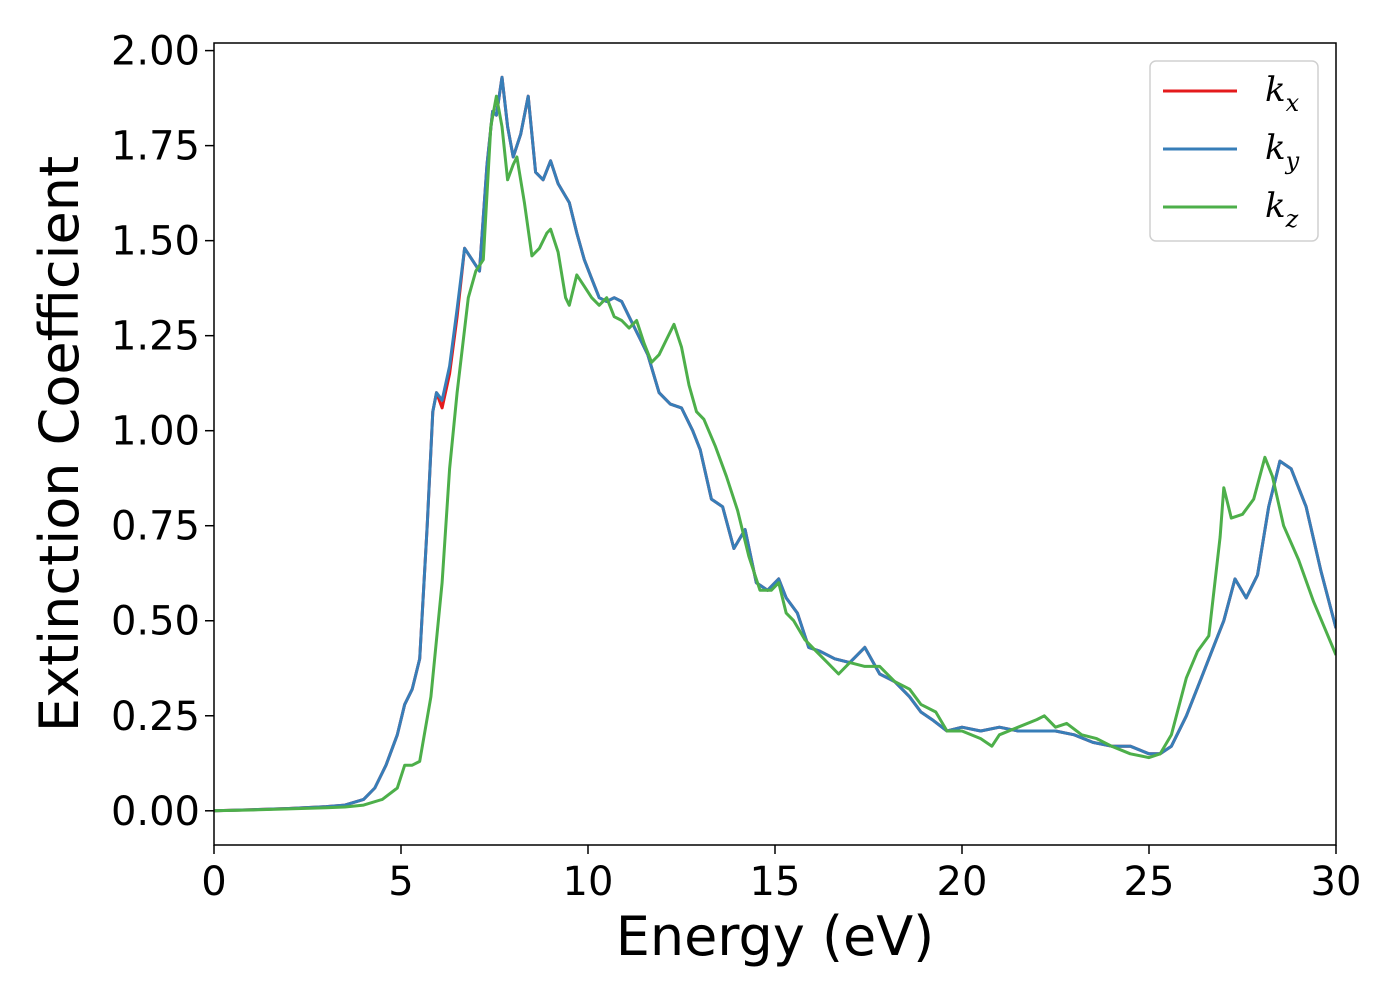 This screenshot has width=1400, height=1000. Describe the element at coordinates (213, 882) in the screenshot. I see `x-tick-label: 0` at that location.